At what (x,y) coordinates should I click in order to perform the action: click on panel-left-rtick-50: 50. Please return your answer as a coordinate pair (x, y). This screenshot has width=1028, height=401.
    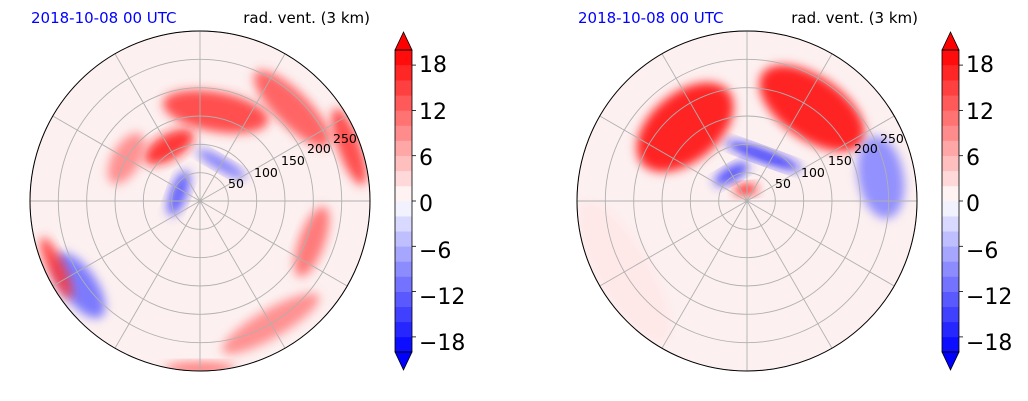
    Looking at the image, I should click on (236, 183).